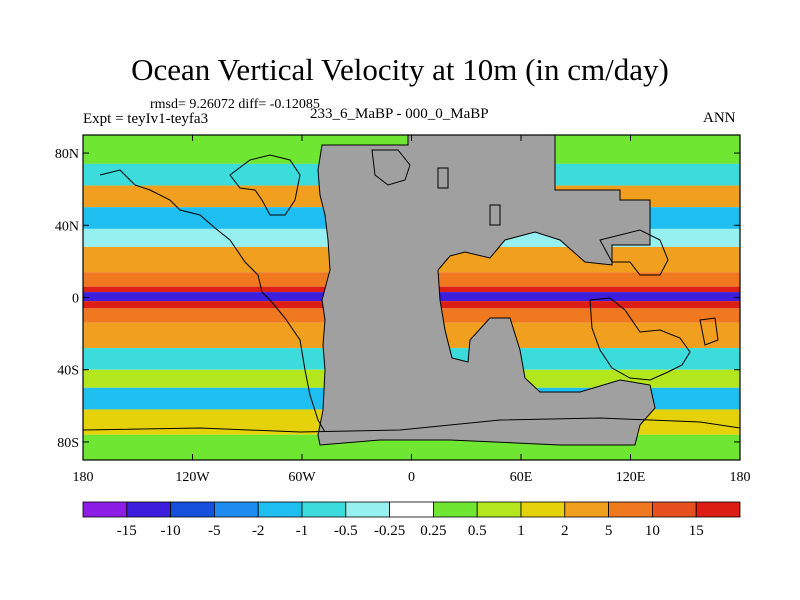 The height and width of the screenshot is (600, 800). Describe the element at coordinates (389, 531) in the screenshot. I see `colorbar-label: -0.25` at that location.